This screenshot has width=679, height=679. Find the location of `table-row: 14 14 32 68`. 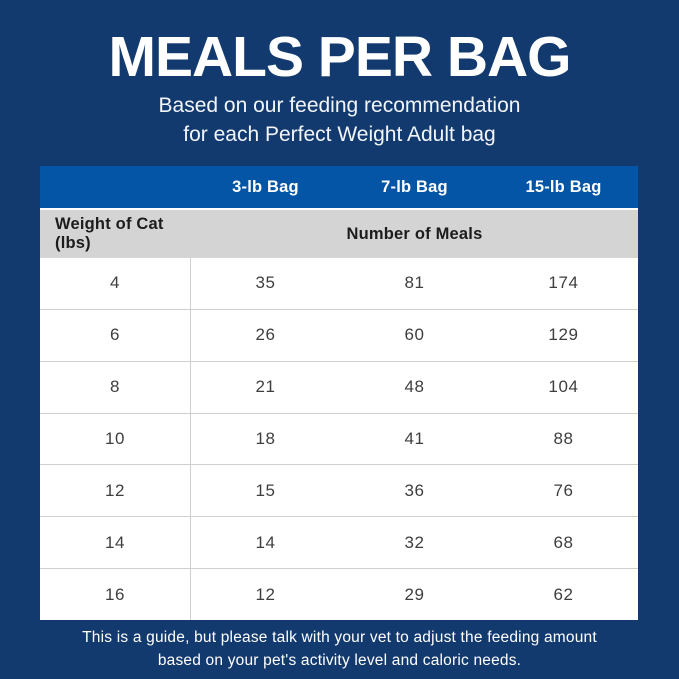

table-row: 14 14 32 68 is located at coordinates (339, 542).